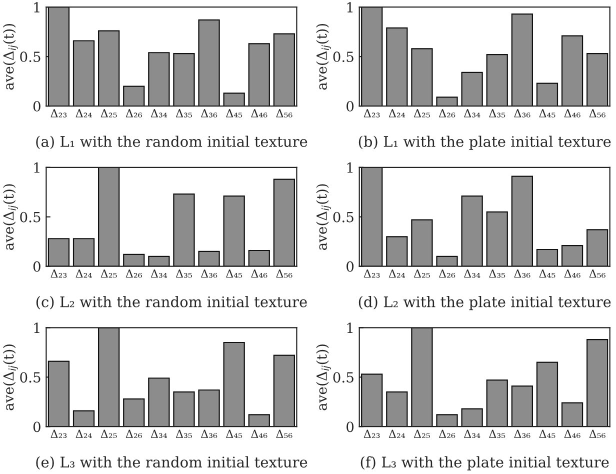  What do you see at coordinates (171, 303) in the screenshot?
I see `text: (c) L₂ with the random initial texture` at bounding box center [171, 303].